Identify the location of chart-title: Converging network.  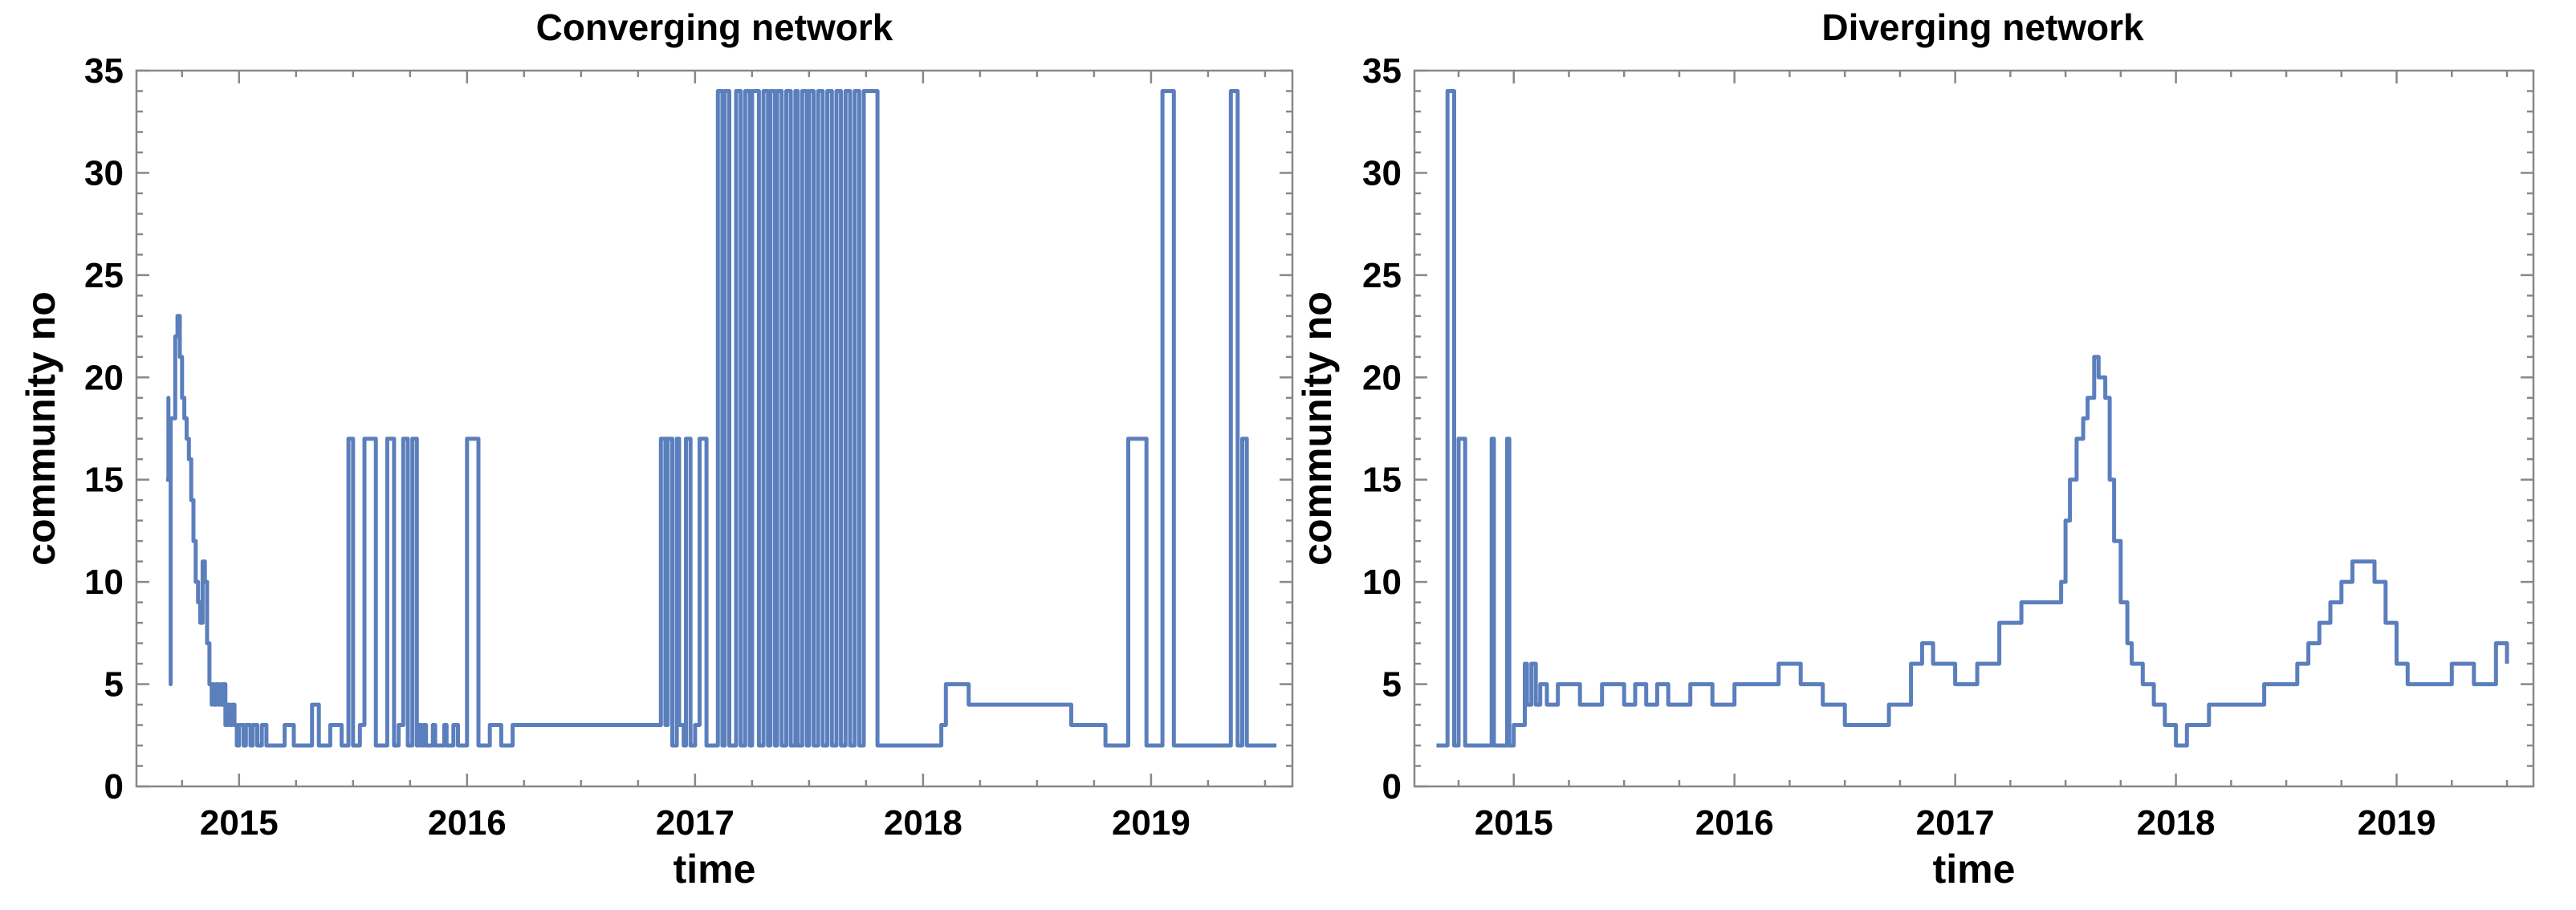
(714, 27).